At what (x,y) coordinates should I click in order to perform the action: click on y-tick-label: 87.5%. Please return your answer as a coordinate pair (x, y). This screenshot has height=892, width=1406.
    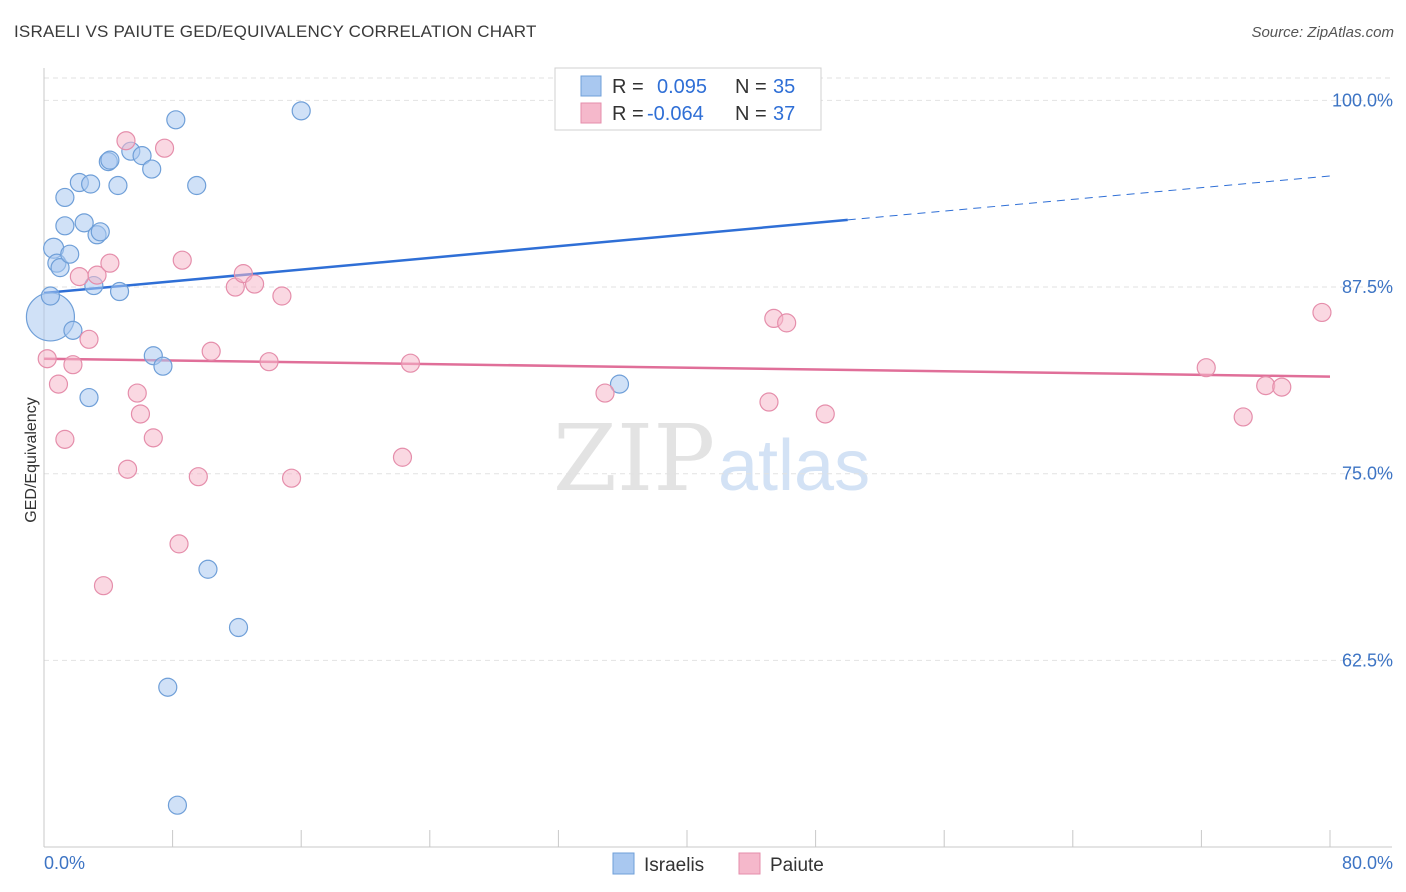
    Looking at the image, I should click on (1367, 287).